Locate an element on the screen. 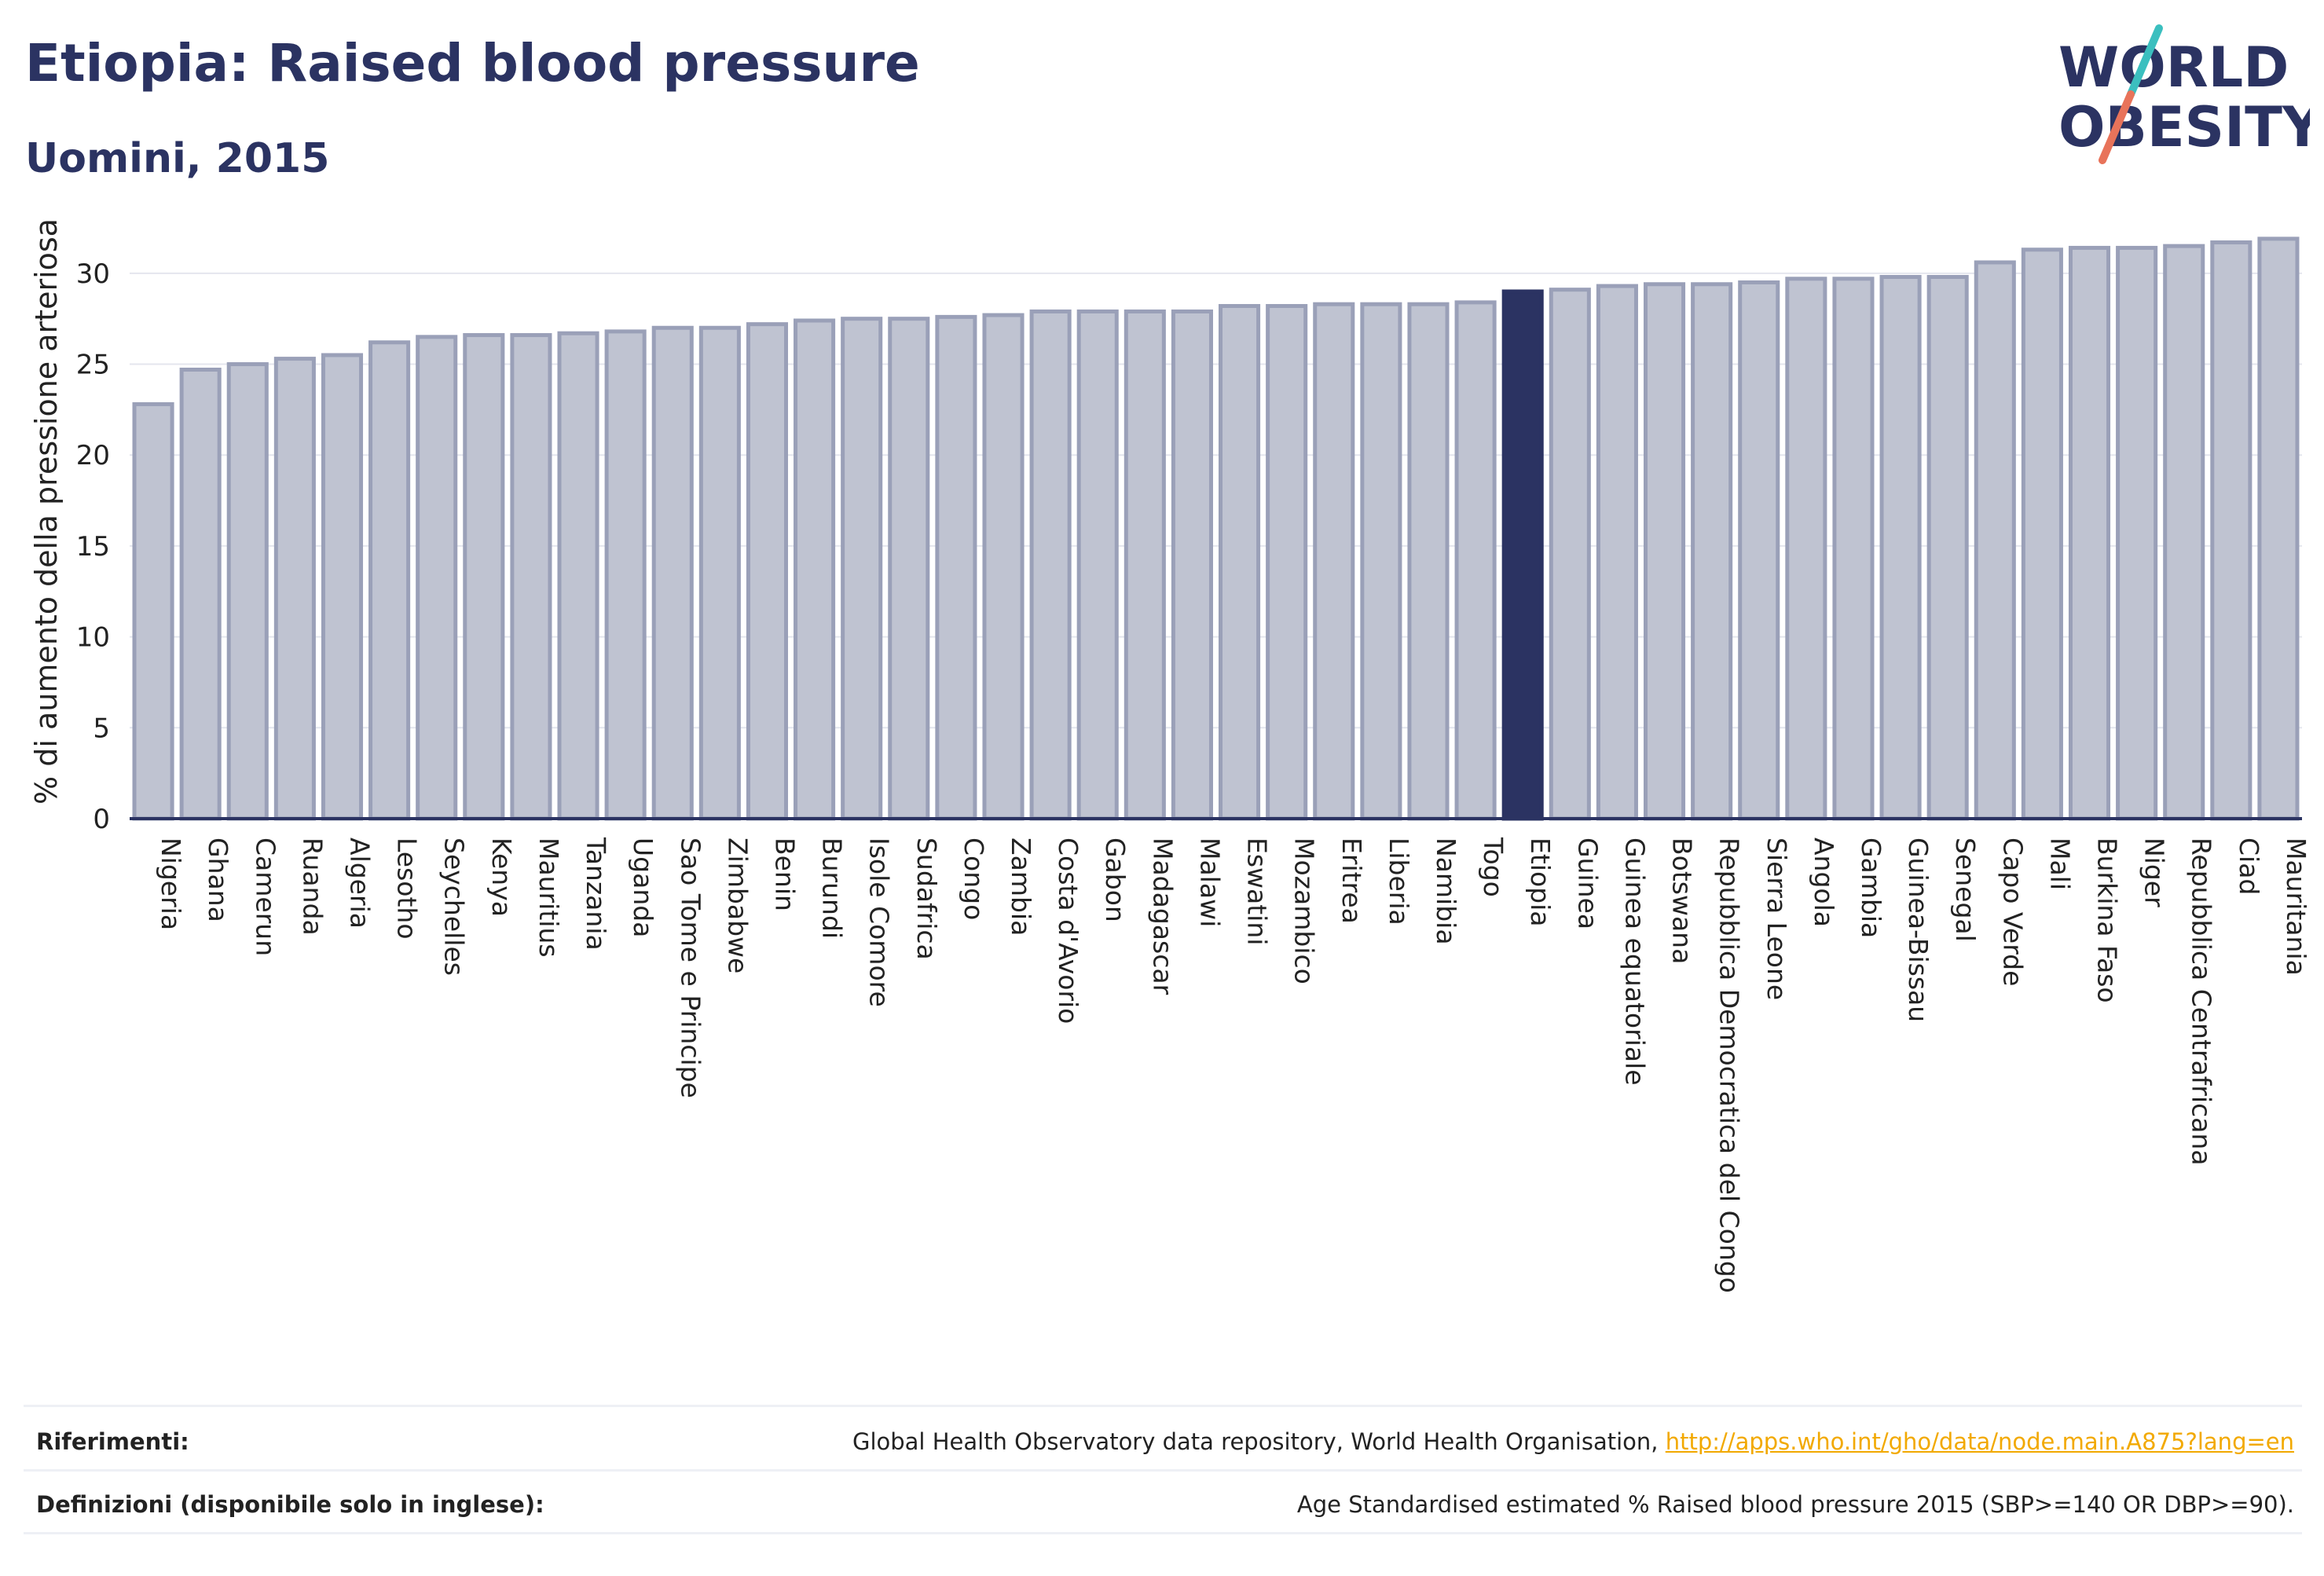  x-tick-label: Costa d'Avorio is located at coordinates (1068, 930).